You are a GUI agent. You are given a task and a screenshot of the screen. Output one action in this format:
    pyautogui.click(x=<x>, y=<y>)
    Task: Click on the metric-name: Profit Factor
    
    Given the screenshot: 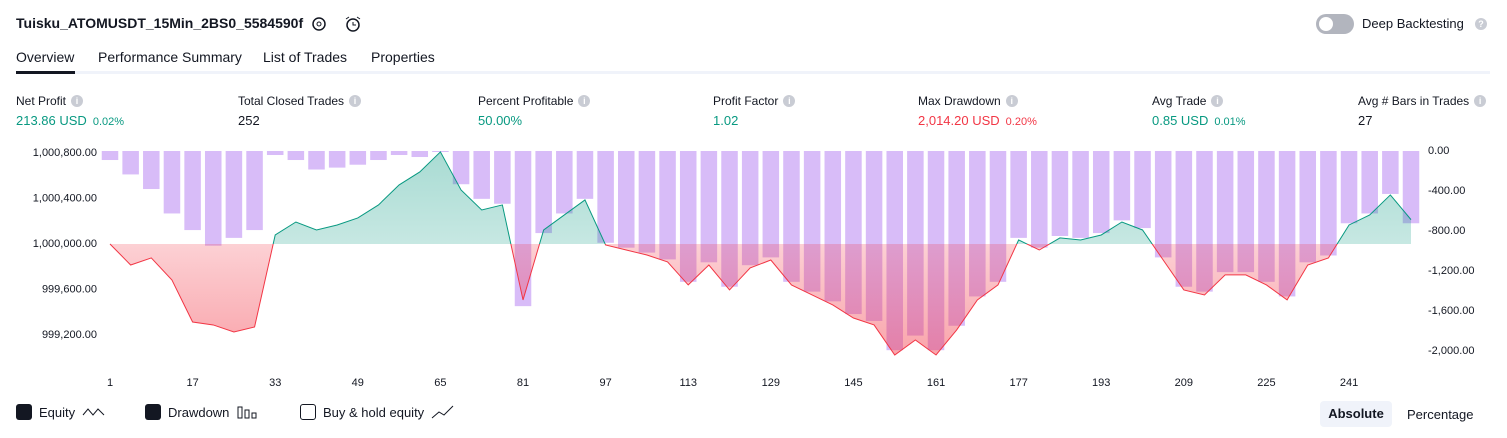 What is the action you would take?
    pyautogui.click(x=746, y=101)
    